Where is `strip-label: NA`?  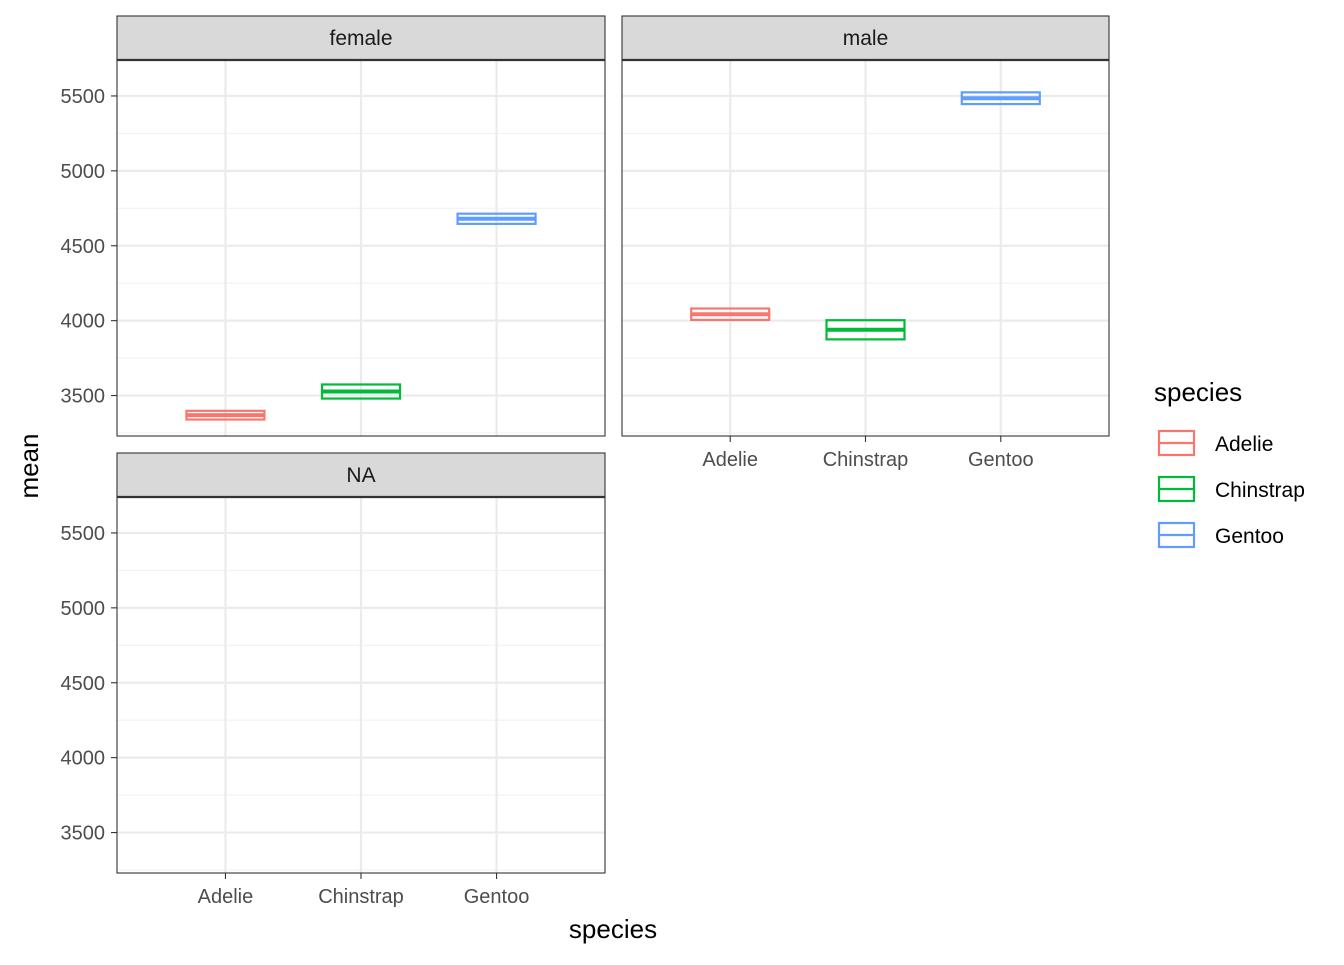
strip-label: NA is located at coordinates (360, 475).